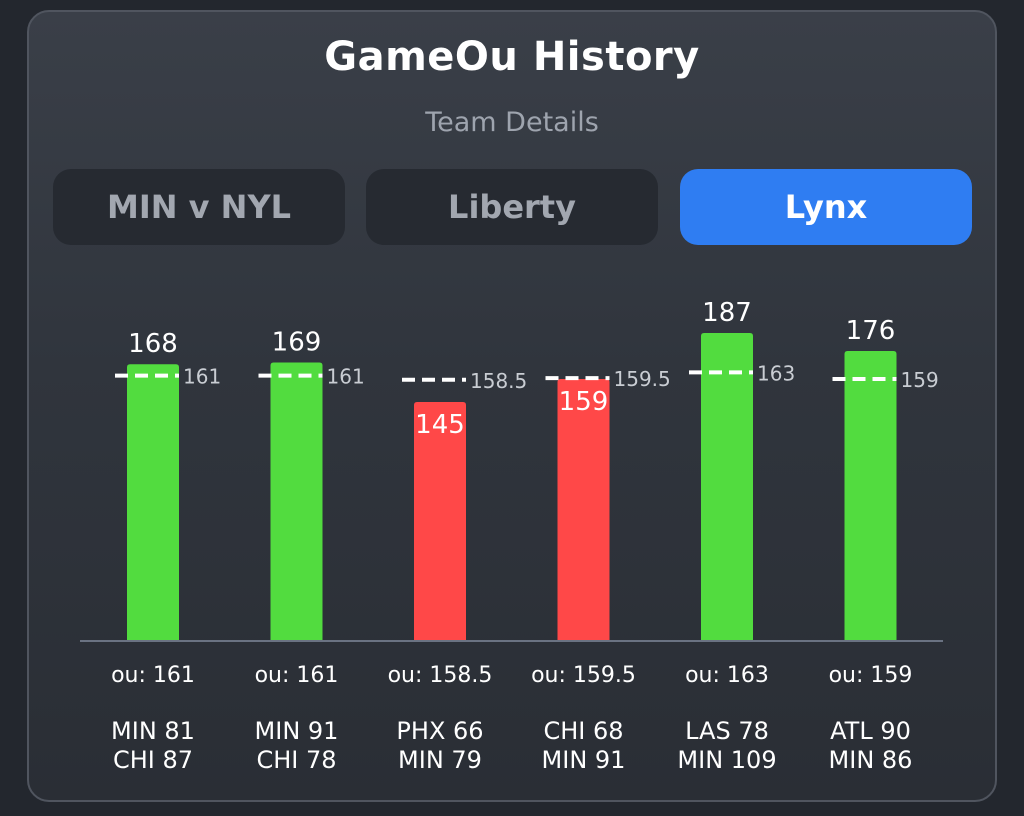 The image size is (1024, 816). What do you see at coordinates (153, 344) in the screenshot?
I see `bar-value-label-1: 168` at bounding box center [153, 344].